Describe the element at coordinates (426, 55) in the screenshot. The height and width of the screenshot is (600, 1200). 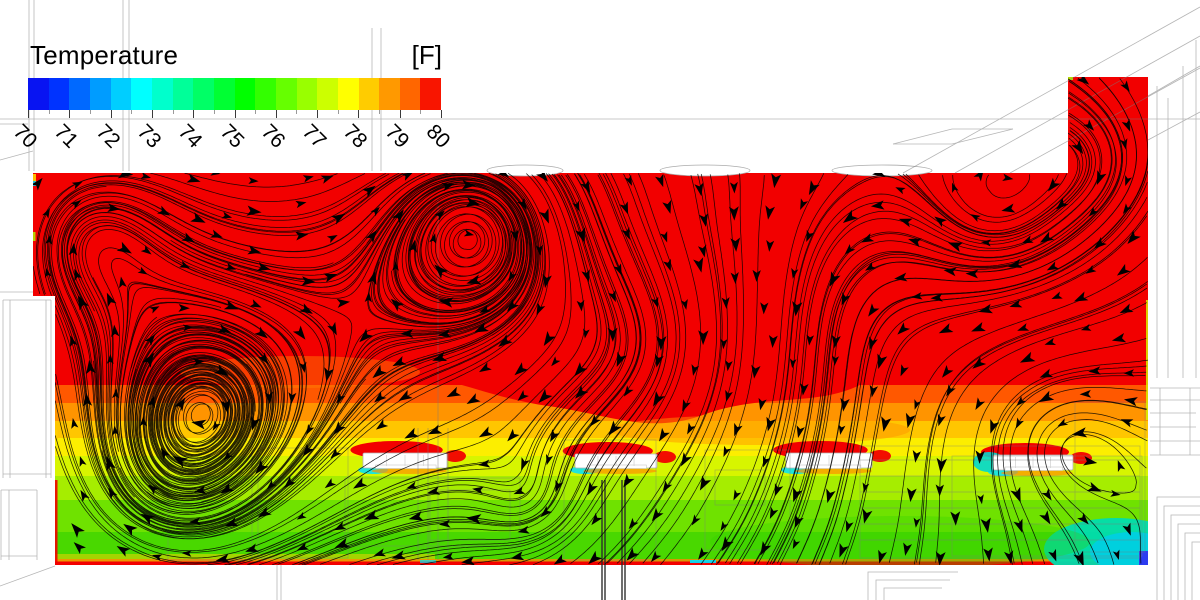
I see `legend-unit: [F]` at that location.